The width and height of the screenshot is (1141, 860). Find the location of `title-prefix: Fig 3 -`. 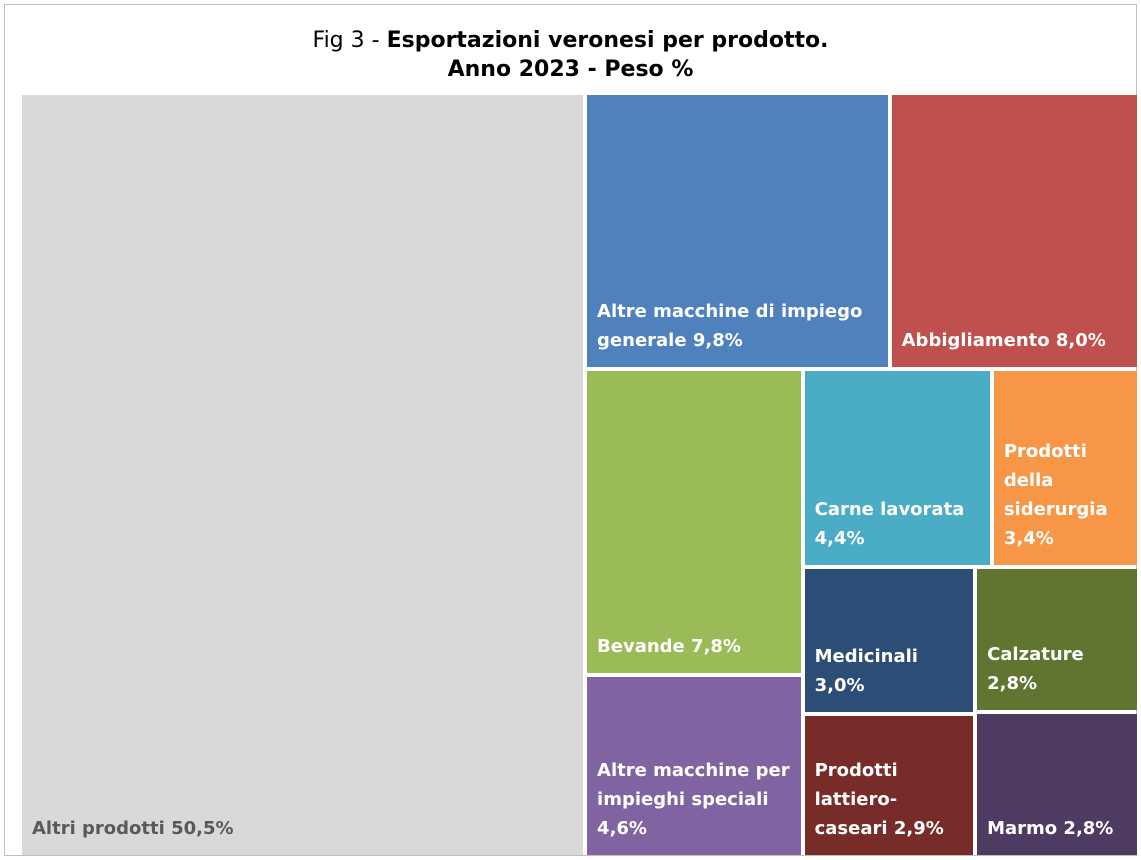

title-prefix: Fig 3 - is located at coordinates (346, 40).